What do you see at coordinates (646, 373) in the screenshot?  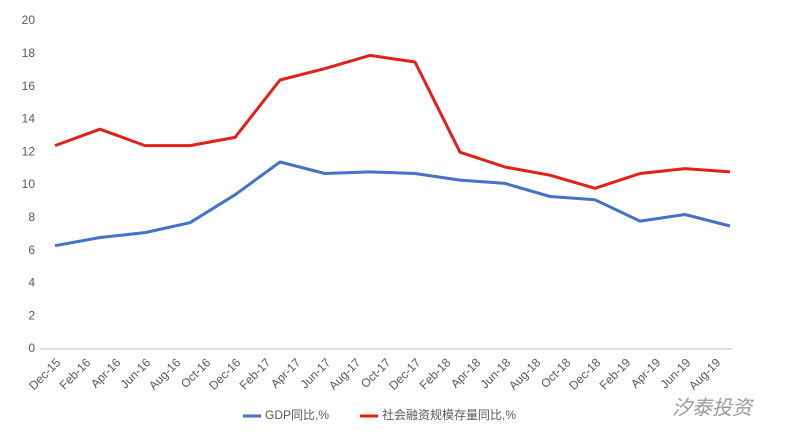 I see `x-tick-label: Apr-19` at bounding box center [646, 373].